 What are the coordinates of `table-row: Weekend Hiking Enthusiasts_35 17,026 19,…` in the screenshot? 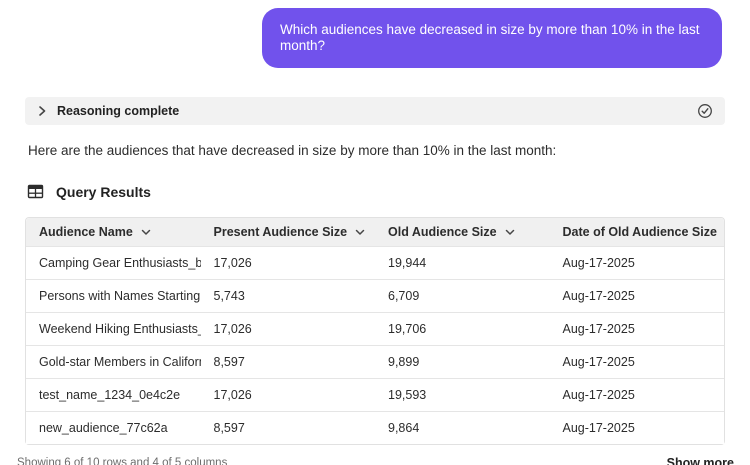 It's located at (375, 328).